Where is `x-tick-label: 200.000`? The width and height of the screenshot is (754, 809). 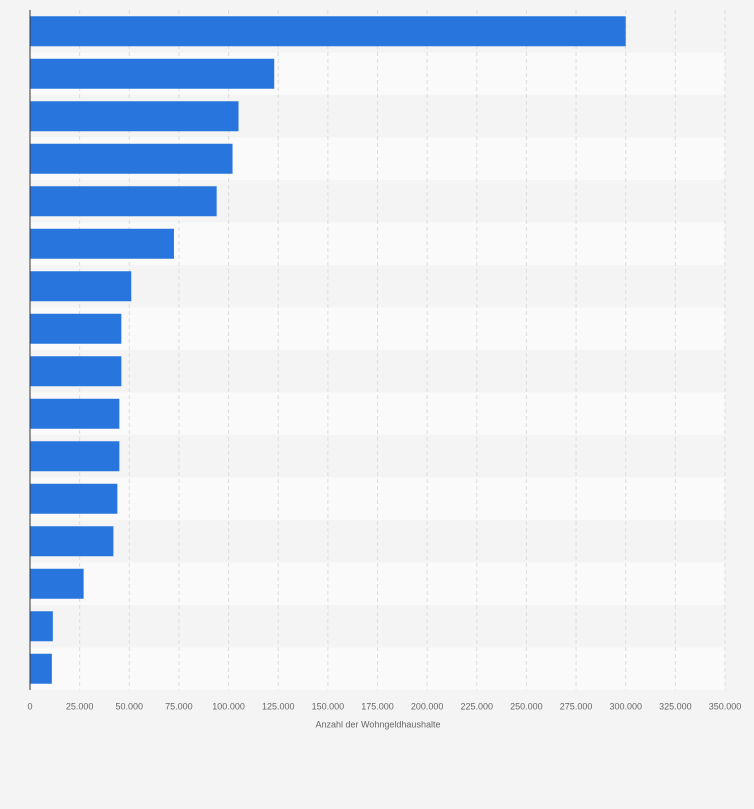 x-tick-label: 200.000 is located at coordinates (427, 706).